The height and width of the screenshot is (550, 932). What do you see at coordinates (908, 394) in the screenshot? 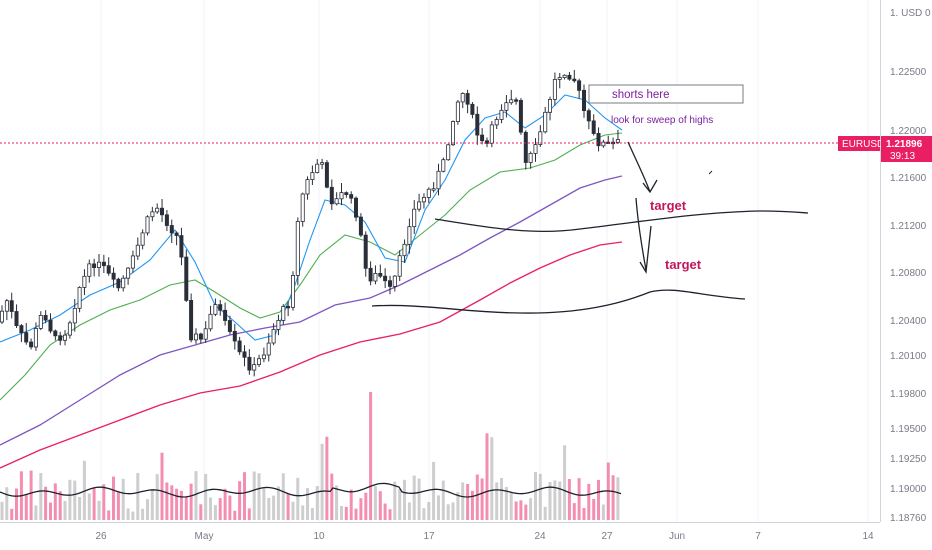
I see `price-tick-label: 1.19800` at bounding box center [908, 394].